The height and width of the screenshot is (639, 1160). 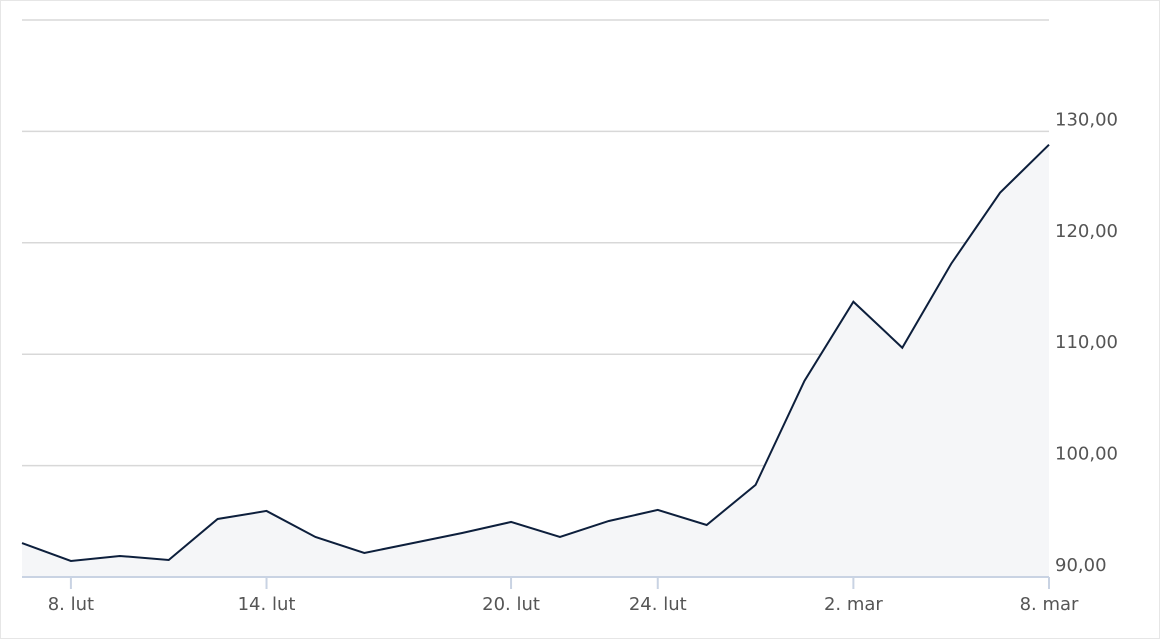 I want to click on x-tick-label: 8. lut, so click(x=71, y=604).